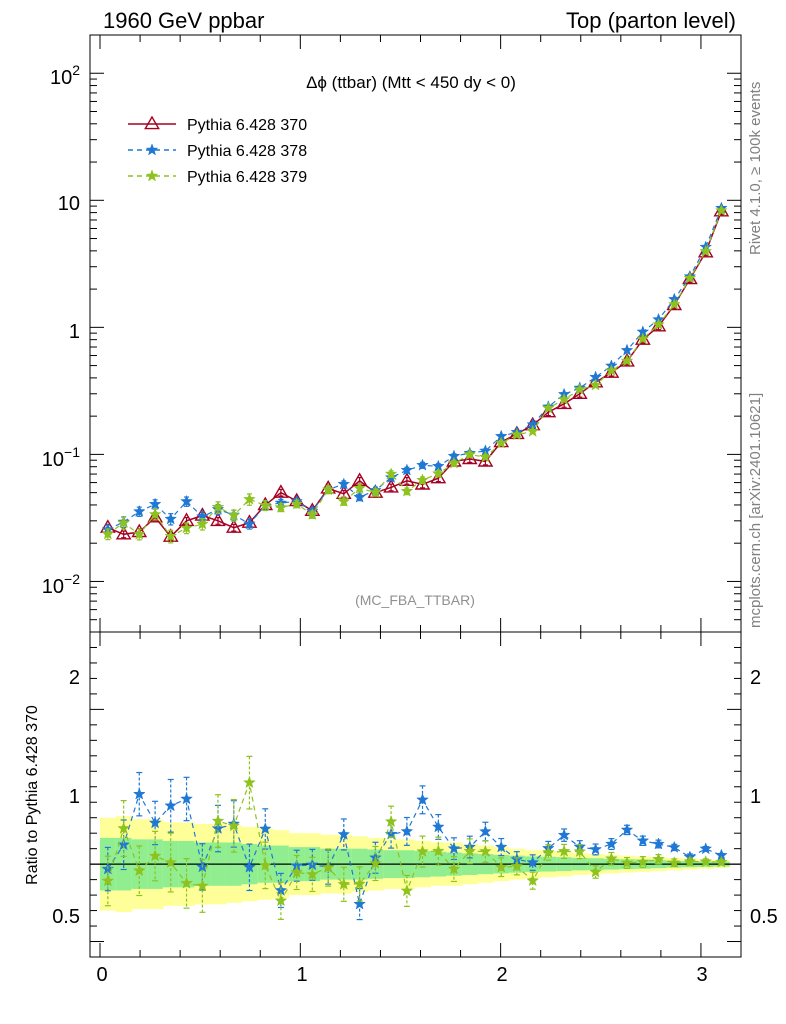 The width and height of the screenshot is (786, 1024). What do you see at coordinates (61, 457) in the screenshot?
I see `y-tick-label-1e-1: 10⁻¹` at bounding box center [61, 457].